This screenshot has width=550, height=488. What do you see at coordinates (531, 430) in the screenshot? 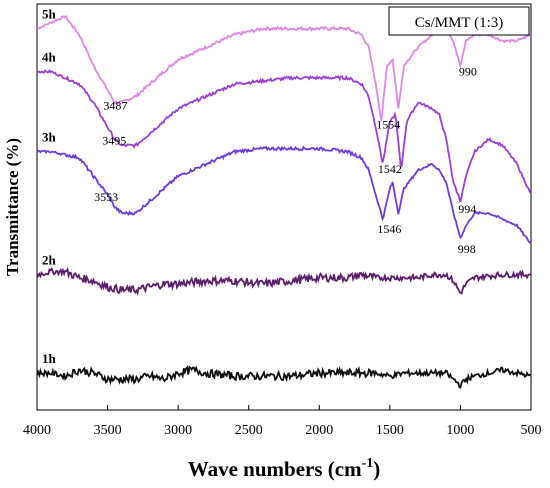
I see `x-tick-label: 500` at bounding box center [531, 430].